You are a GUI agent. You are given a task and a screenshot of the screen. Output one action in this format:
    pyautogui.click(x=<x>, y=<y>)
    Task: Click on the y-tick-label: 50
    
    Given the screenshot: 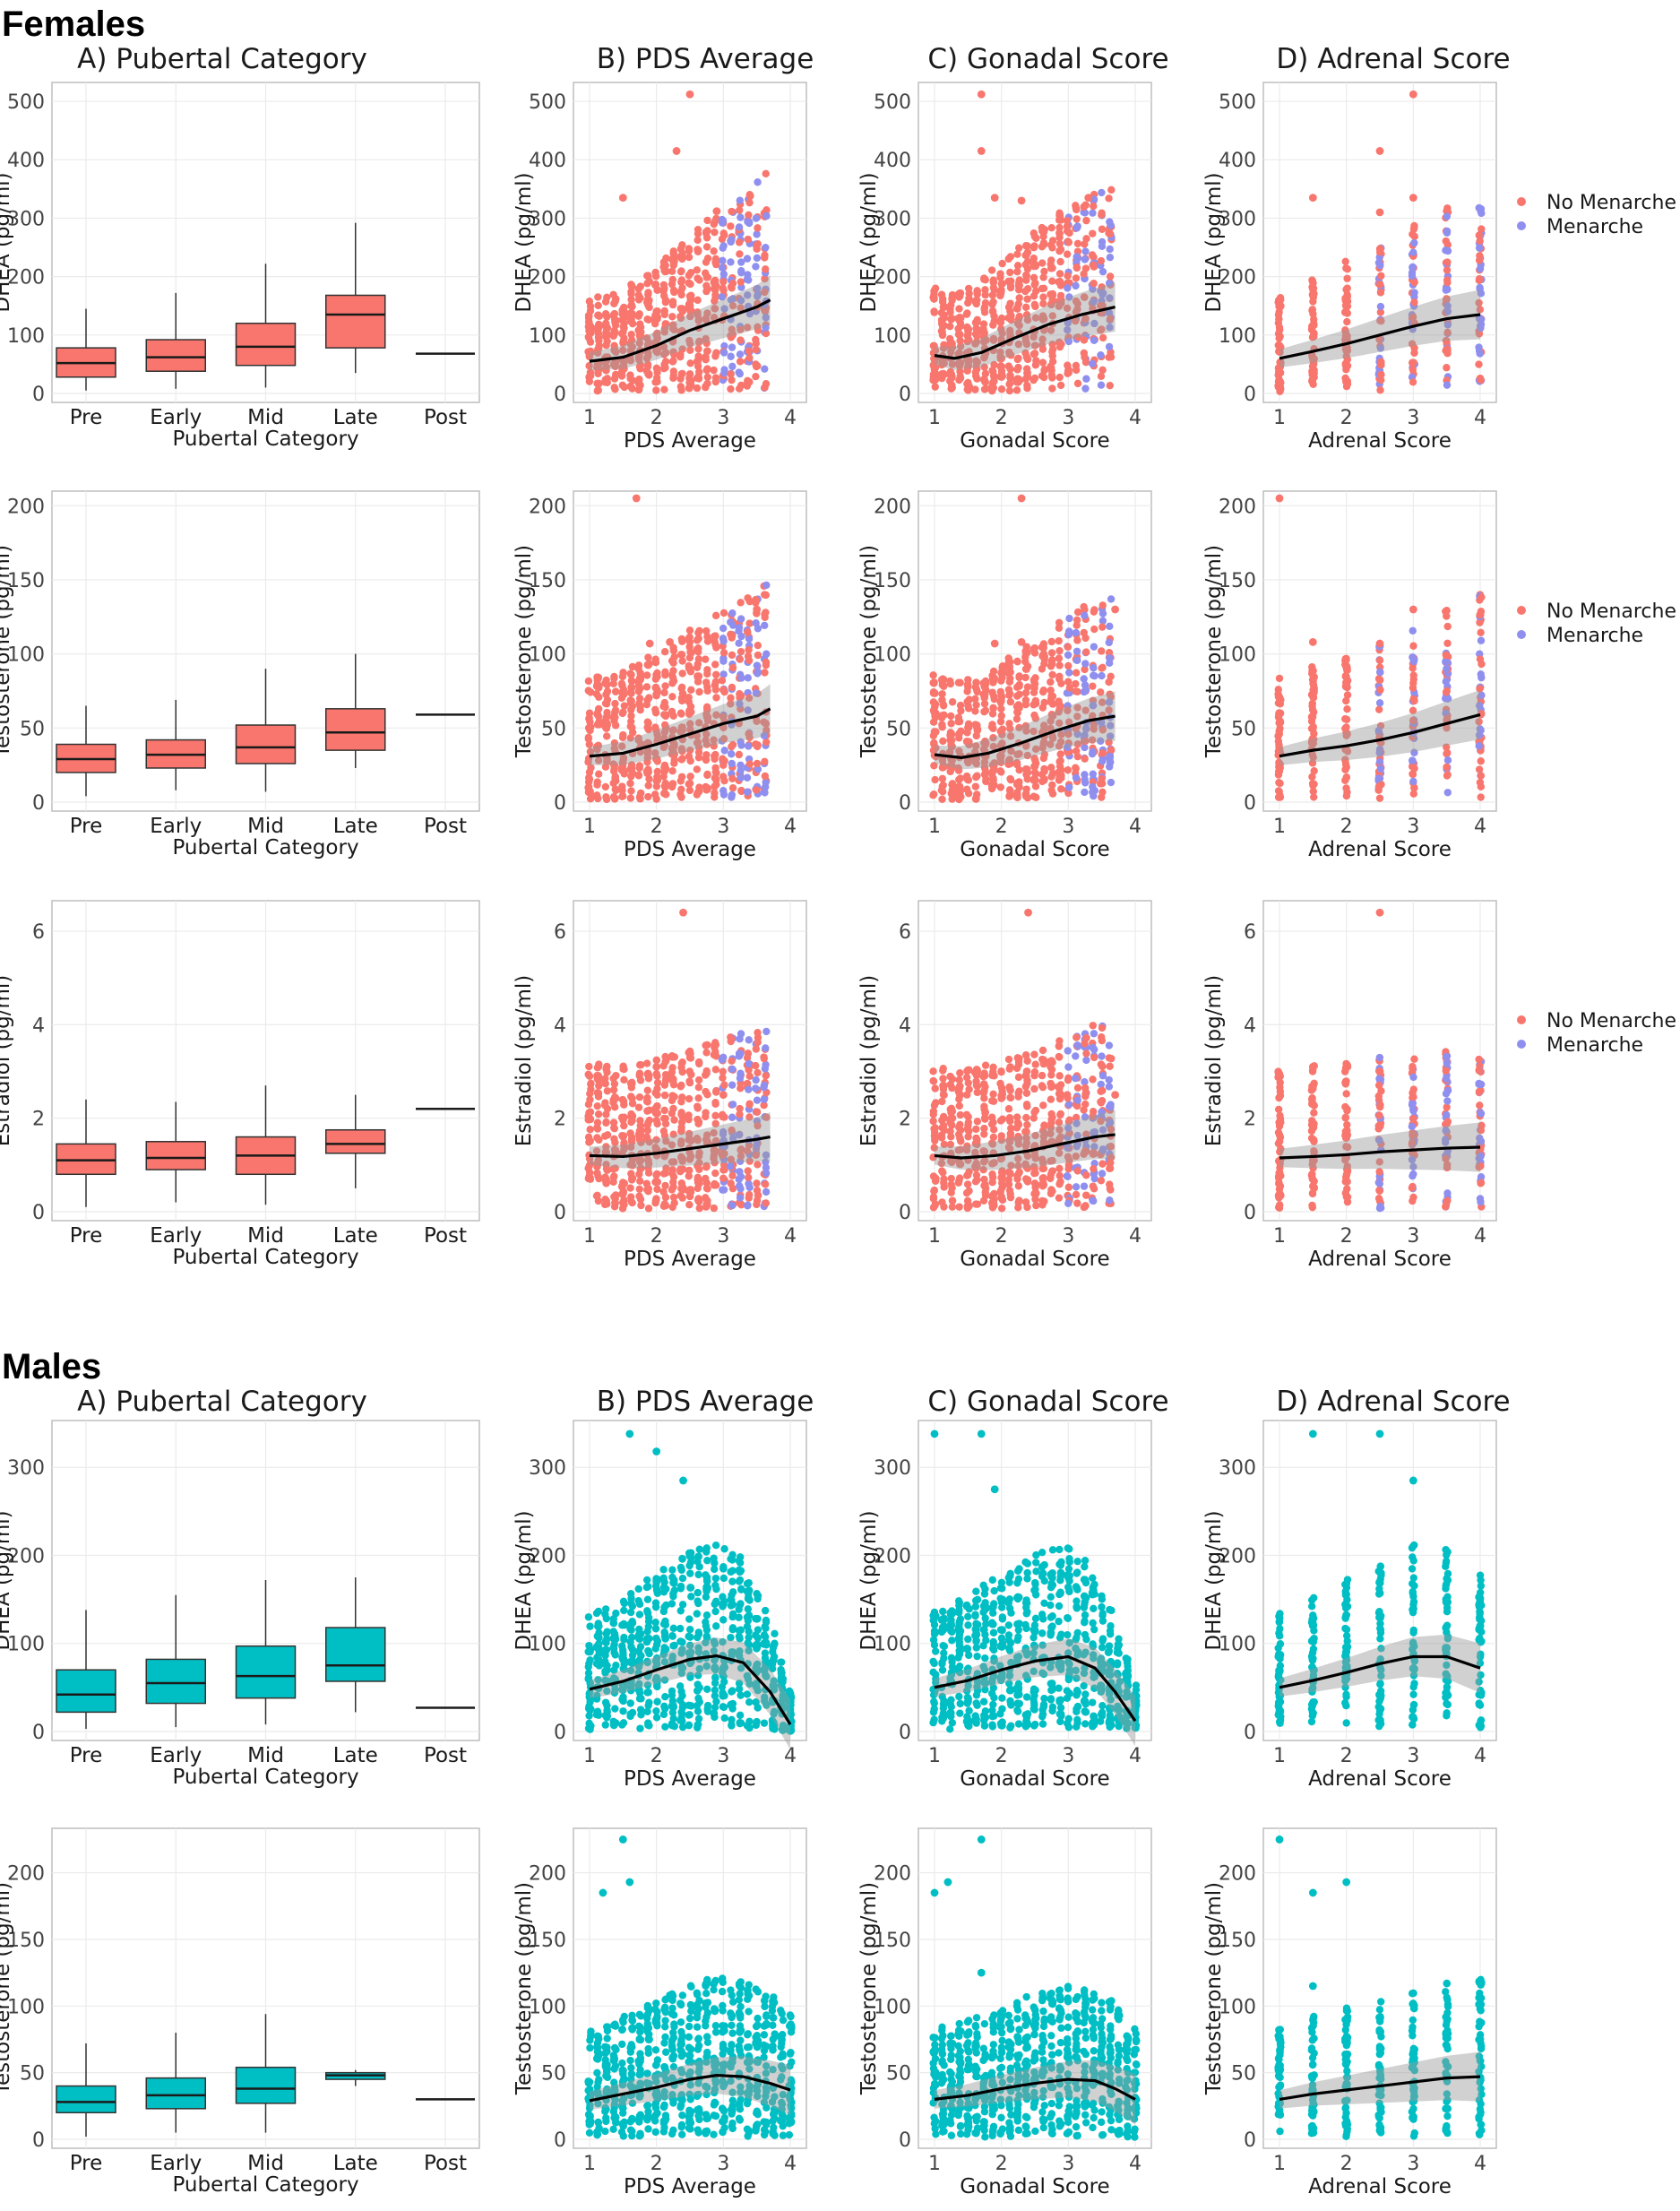 What is the action you would take?
    pyautogui.click(x=554, y=729)
    